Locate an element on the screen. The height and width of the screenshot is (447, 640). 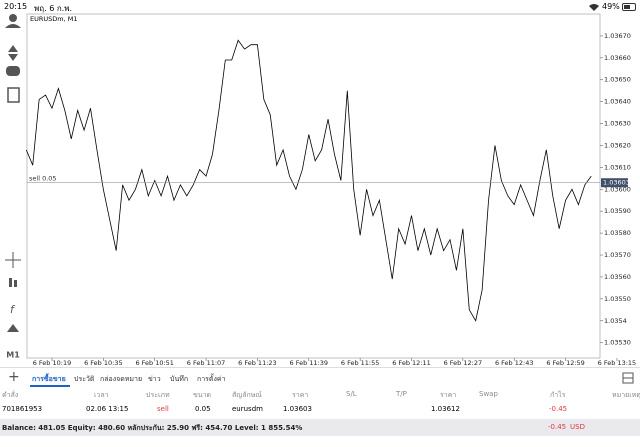
x-tick-label: 6 Feb 11:55 is located at coordinates (360, 363).